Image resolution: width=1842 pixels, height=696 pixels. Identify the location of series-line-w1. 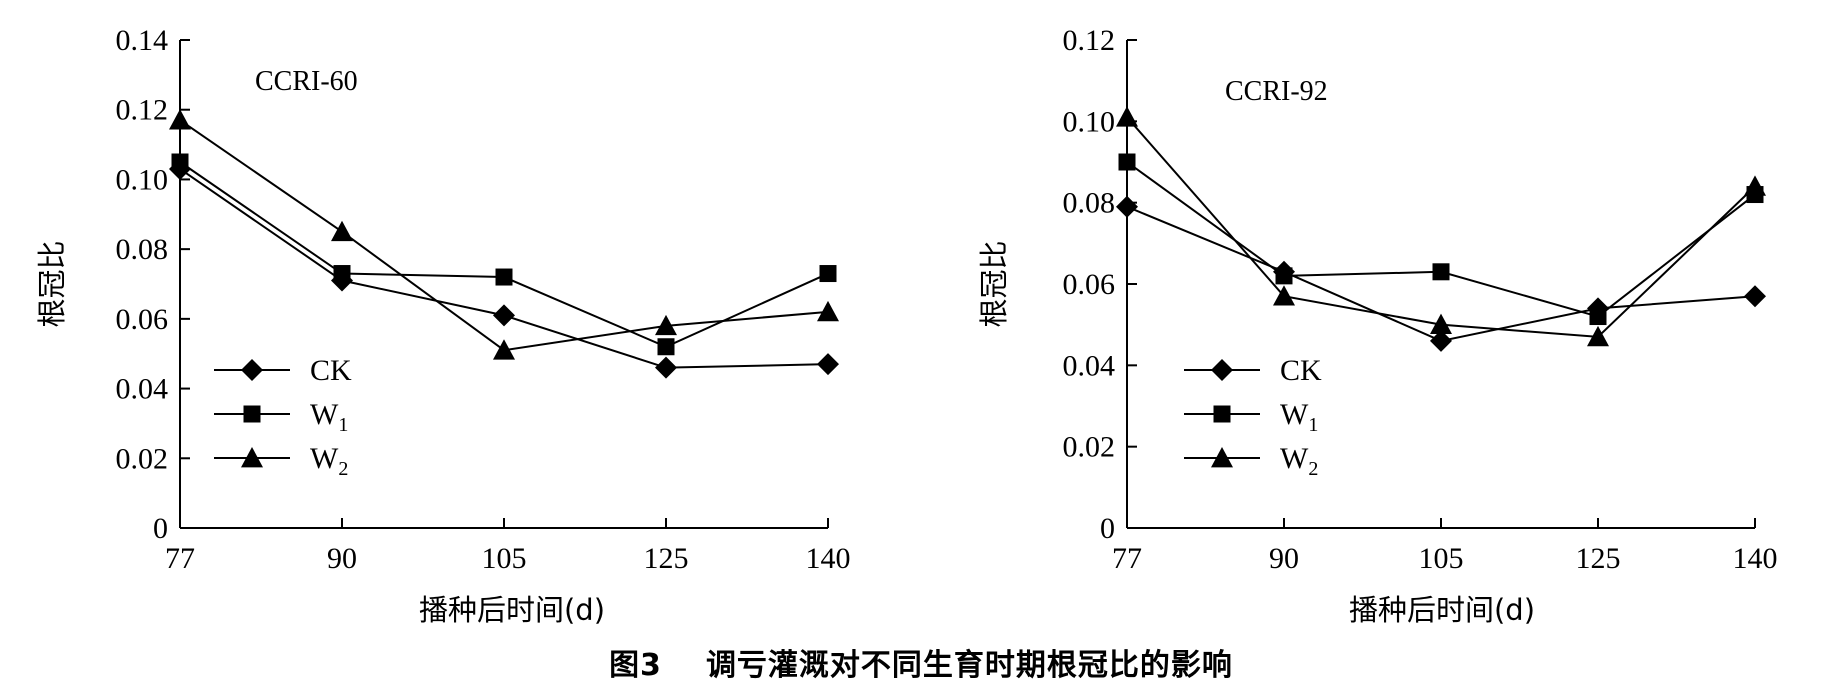
(1441, 239).